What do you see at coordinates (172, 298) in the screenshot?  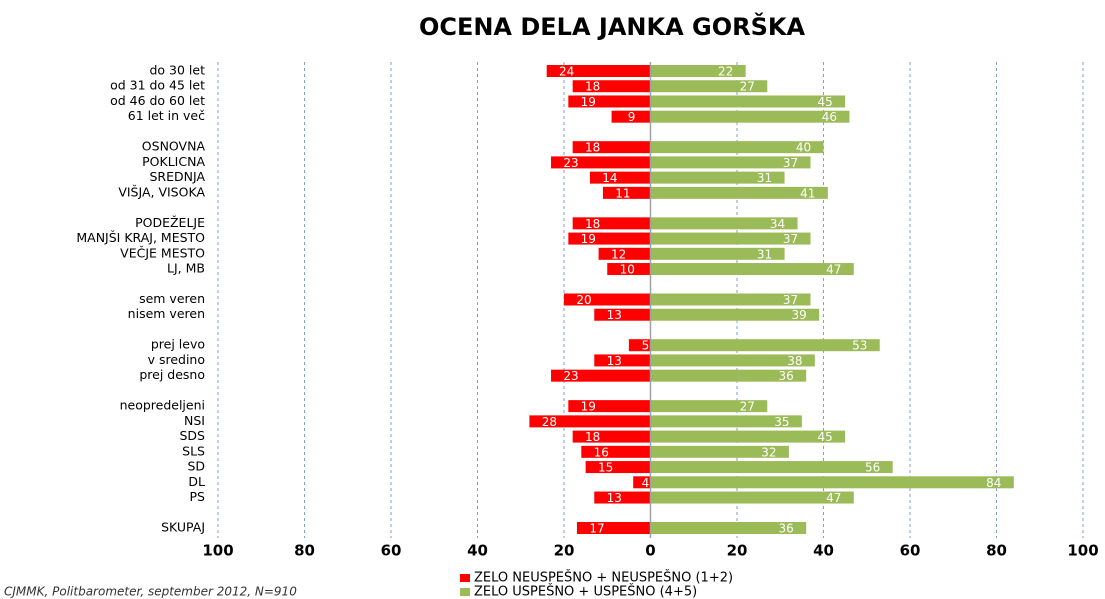 I see `y-tick-label: sem veren` at bounding box center [172, 298].